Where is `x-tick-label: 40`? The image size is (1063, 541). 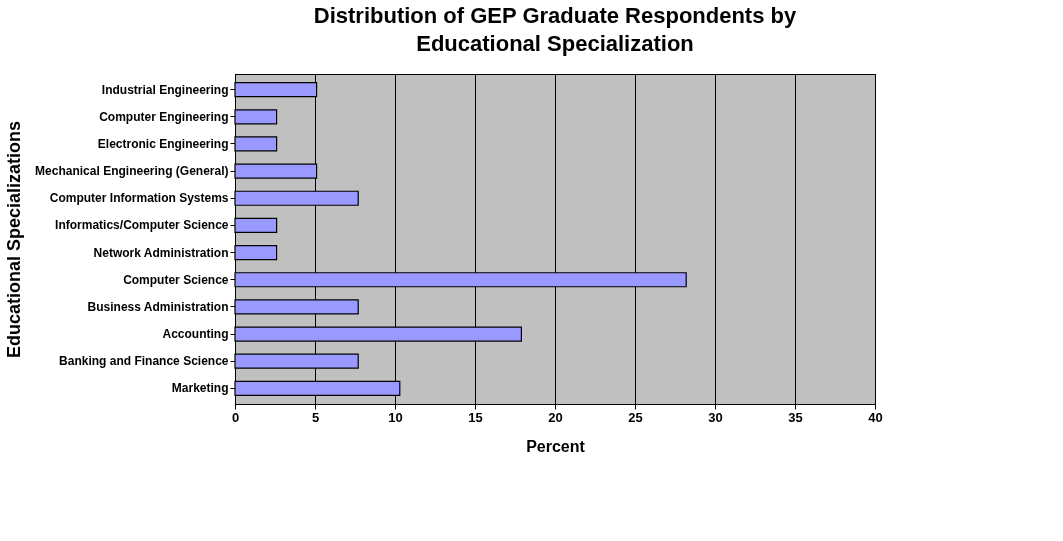
x-tick-label: 40 is located at coordinates (875, 417).